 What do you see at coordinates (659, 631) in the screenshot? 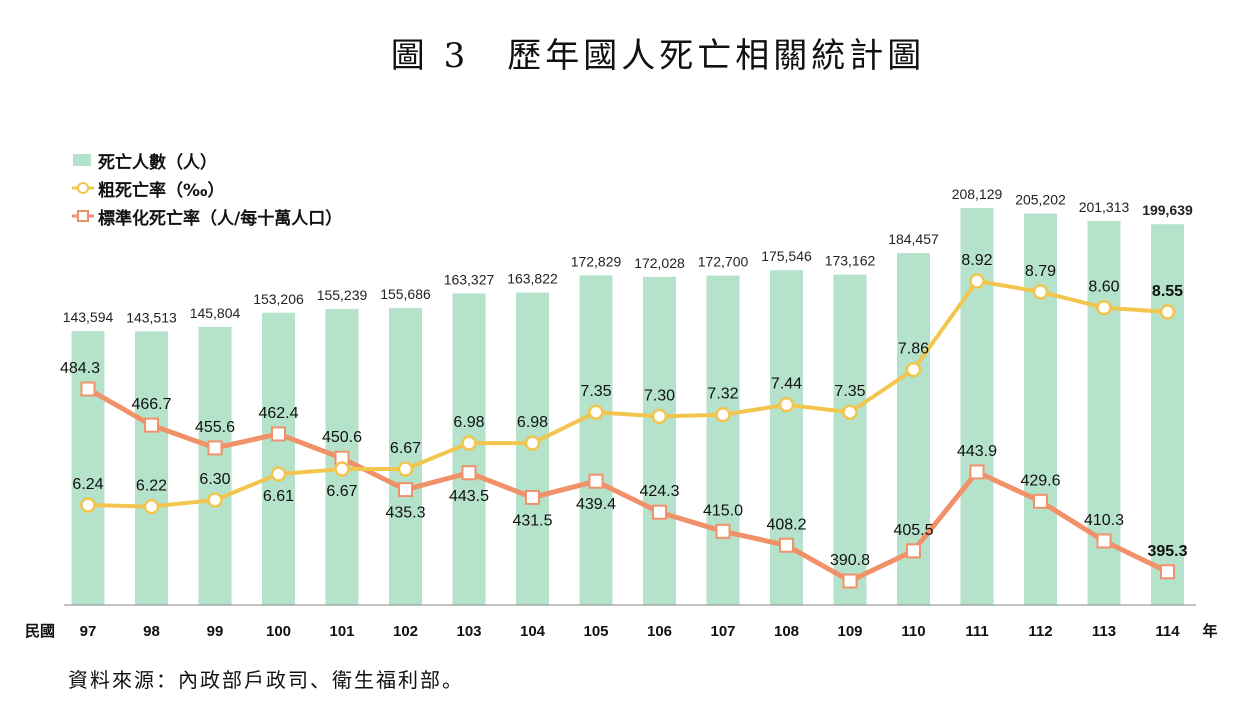
I see `x-tick-106: 106` at bounding box center [659, 631].